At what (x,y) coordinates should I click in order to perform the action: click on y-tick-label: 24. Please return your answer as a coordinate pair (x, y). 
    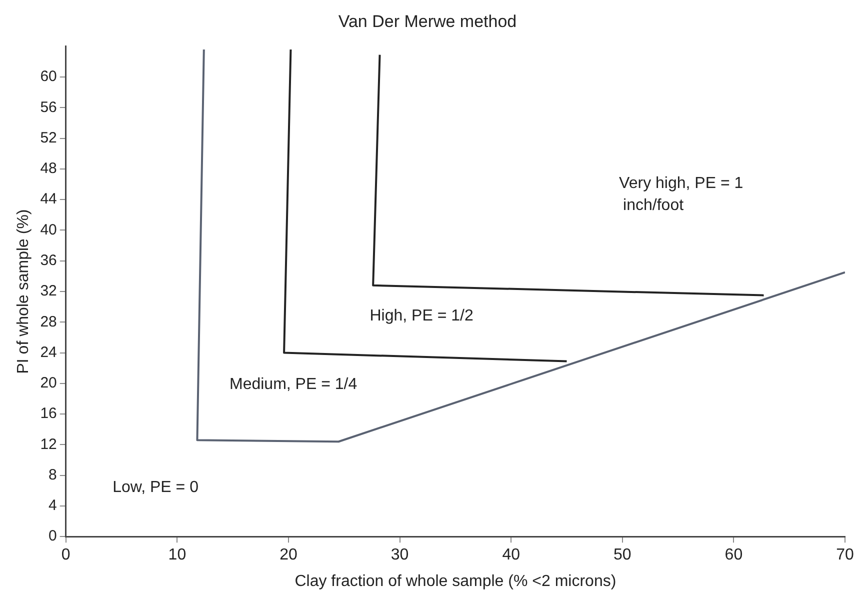
    Looking at the image, I should click on (48, 352).